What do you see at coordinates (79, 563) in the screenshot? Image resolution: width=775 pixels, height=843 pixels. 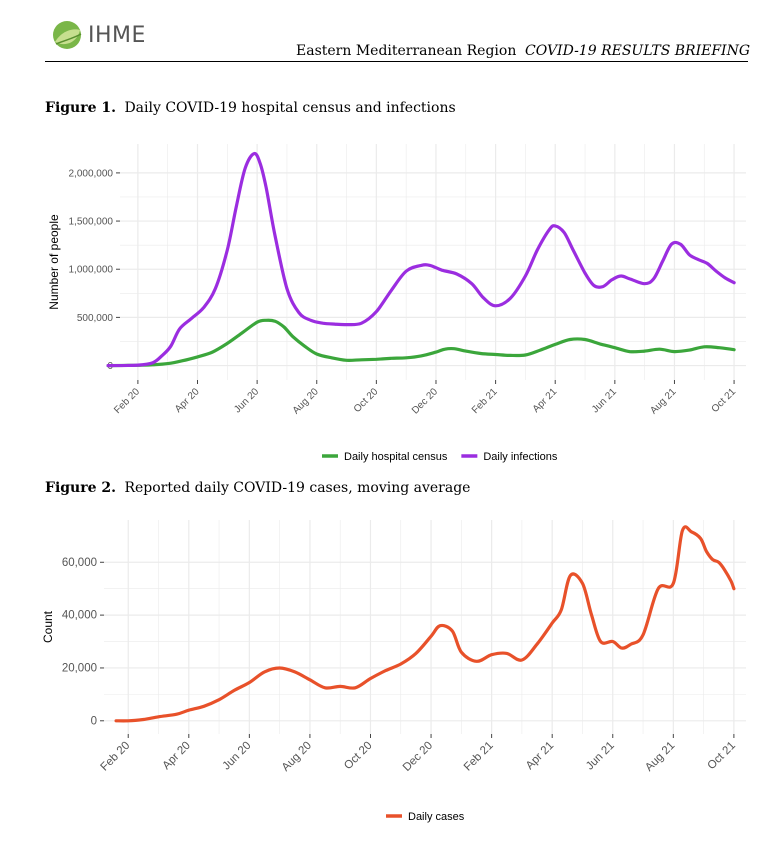 I see `y-tick-label: 60,000` at bounding box center [79, 563].